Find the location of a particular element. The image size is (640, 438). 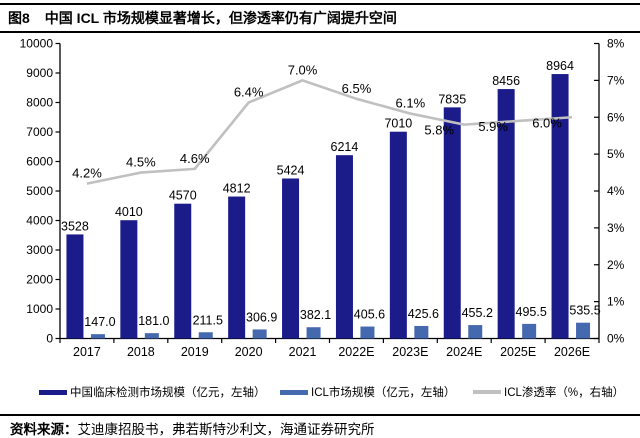

bar-light-2019 is located at coordinates (205, 335).